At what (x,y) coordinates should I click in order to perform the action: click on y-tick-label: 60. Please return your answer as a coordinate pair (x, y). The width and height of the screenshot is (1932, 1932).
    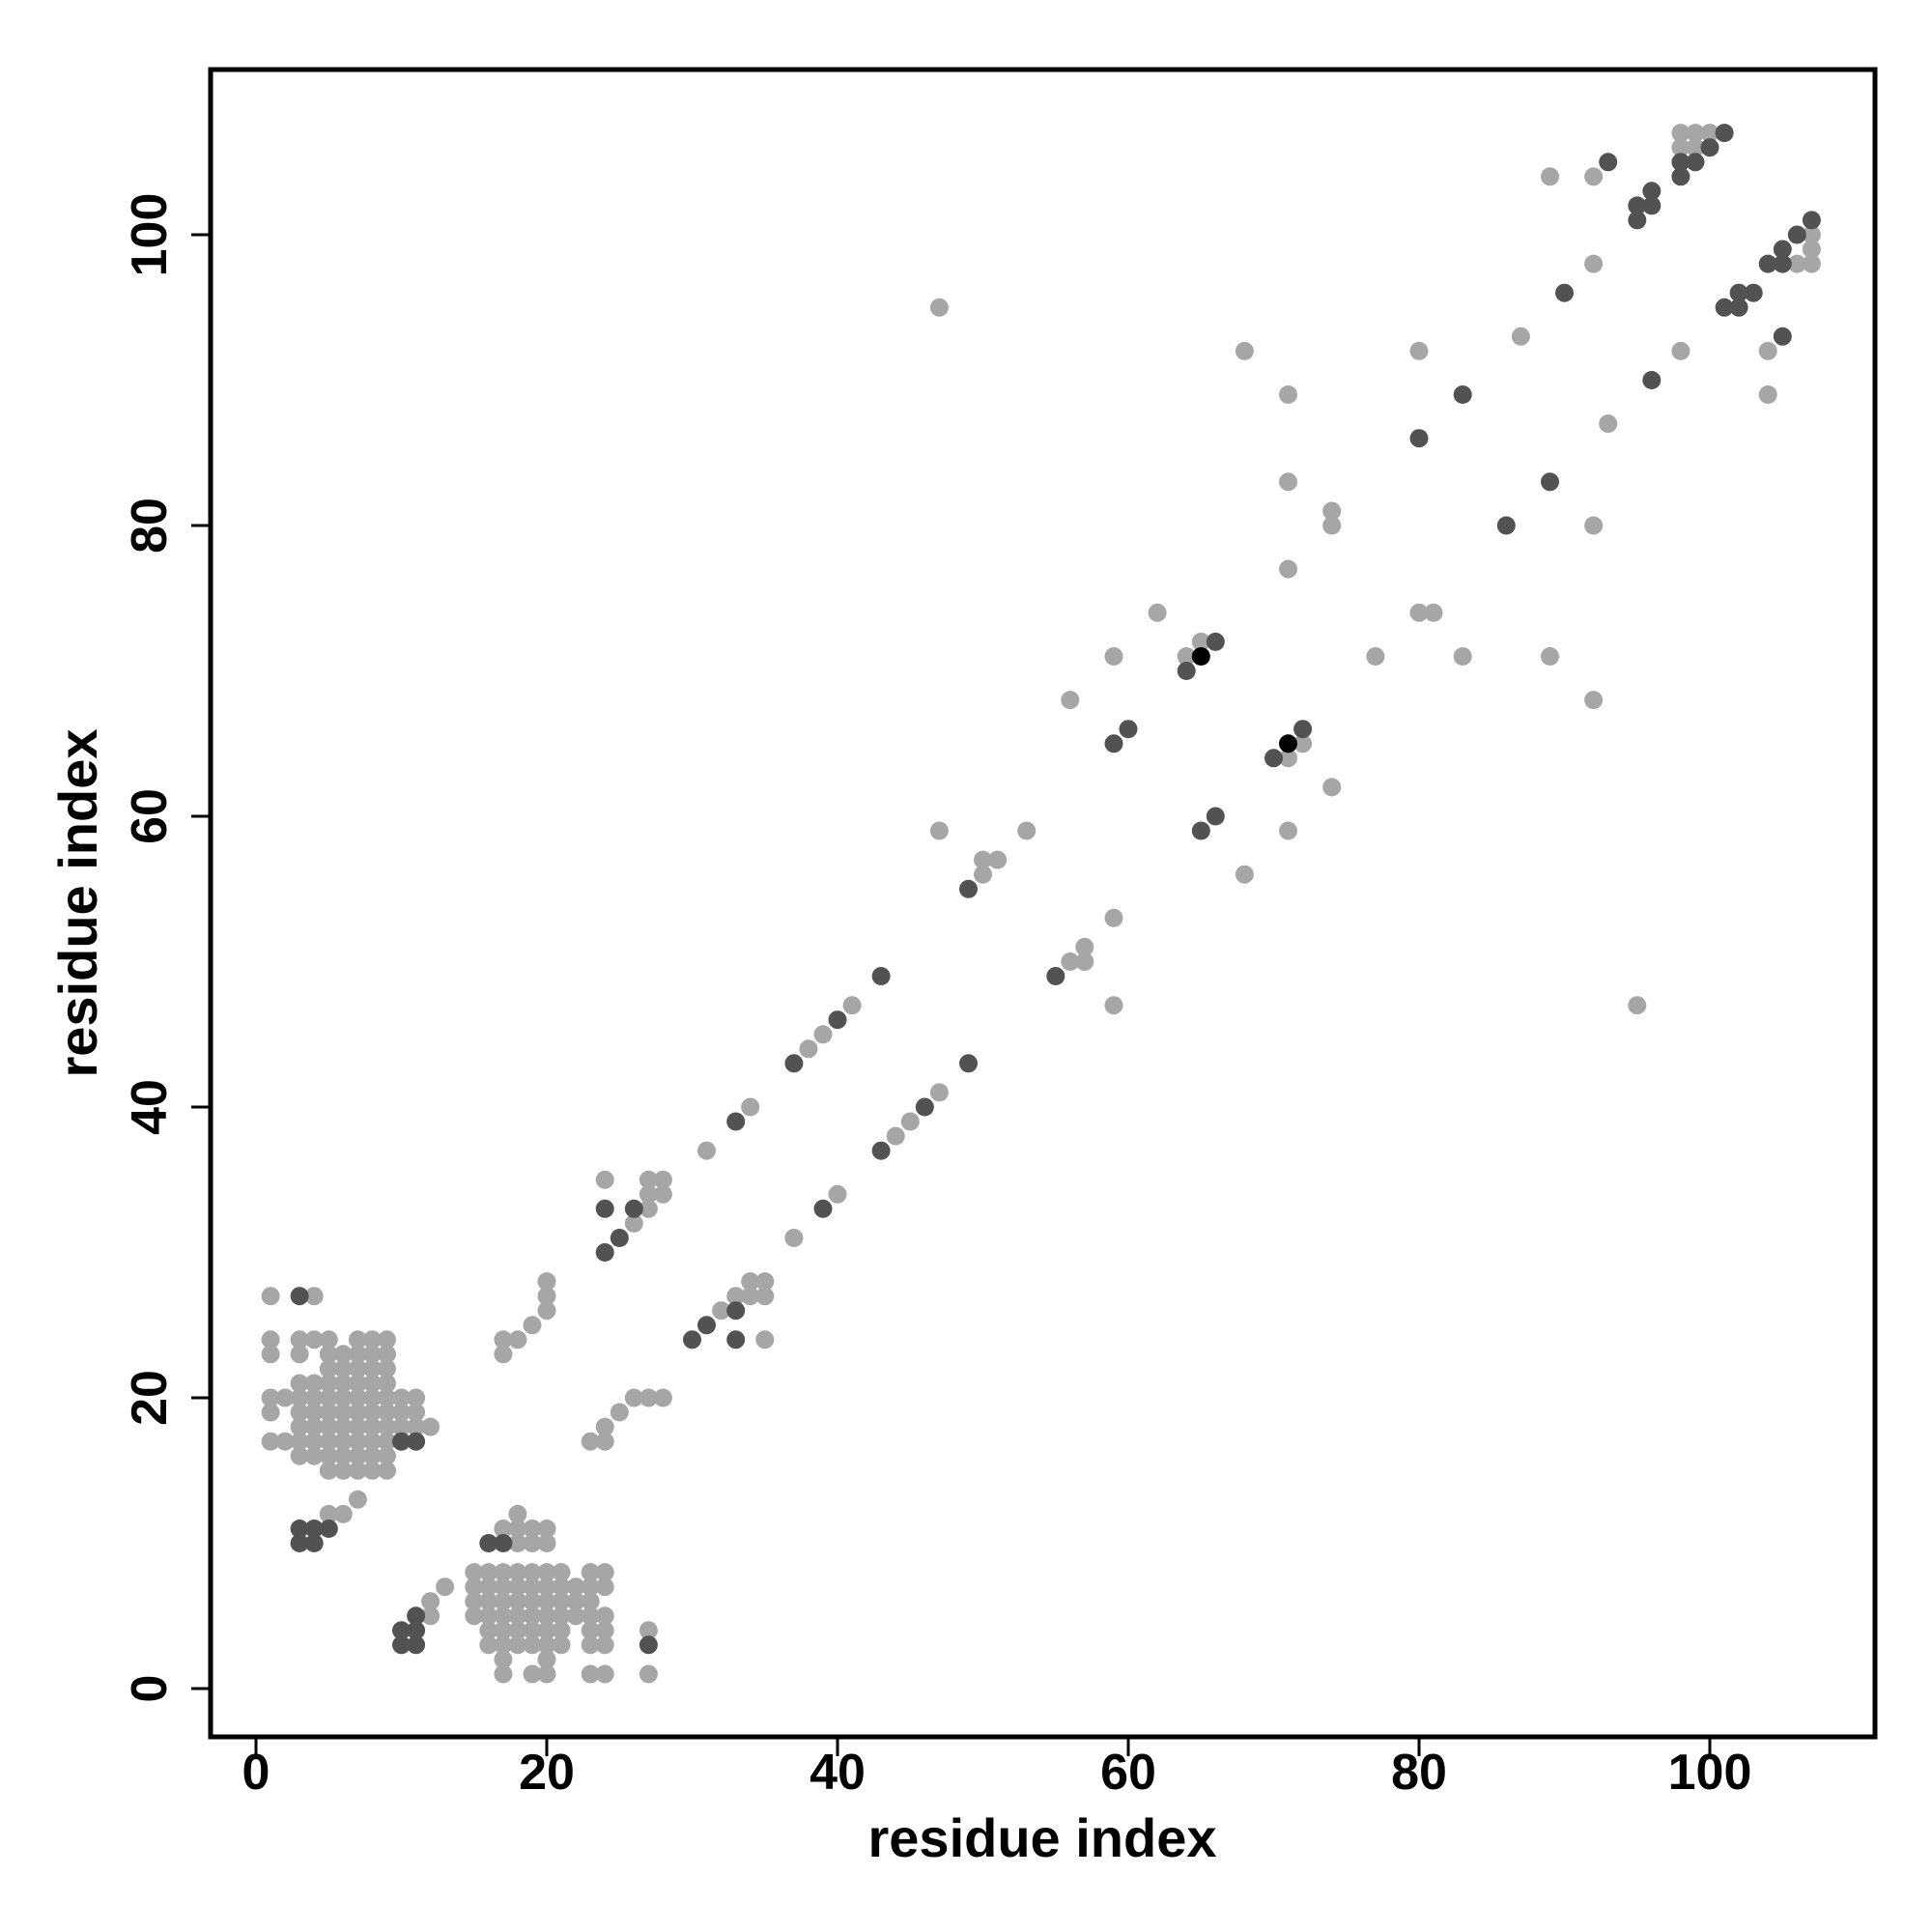
    Looking at the image, I should click on (150, 816).